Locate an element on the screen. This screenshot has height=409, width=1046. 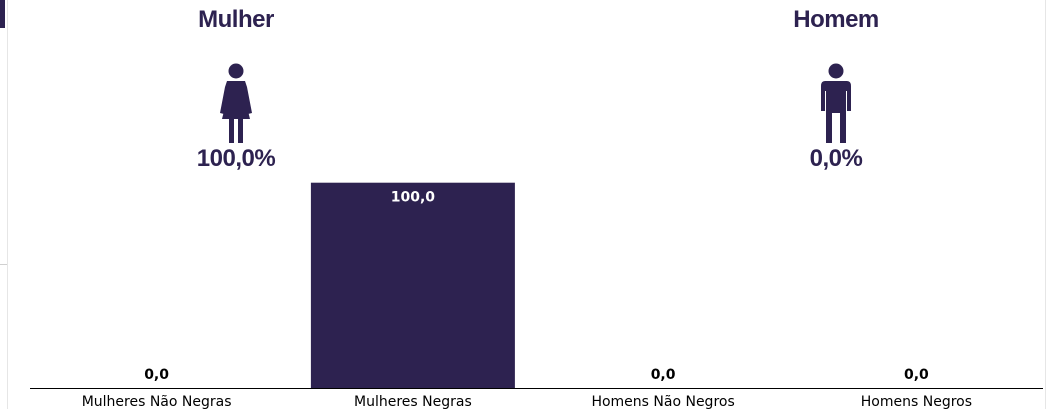
x-tick-label-2: Homens Não Negros is located at coordinates (662, 401).